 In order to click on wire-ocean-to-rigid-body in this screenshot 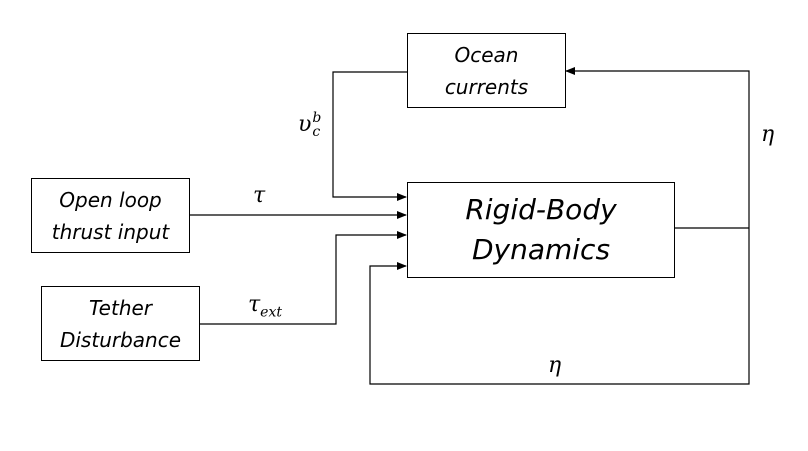, I will do `click(369, 136)`.